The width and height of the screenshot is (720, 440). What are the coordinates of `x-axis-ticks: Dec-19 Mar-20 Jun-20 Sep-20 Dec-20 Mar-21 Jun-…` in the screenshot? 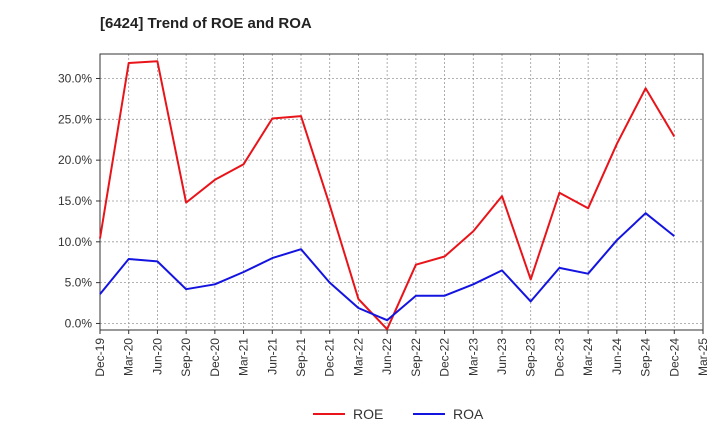 It's located at (401, 353).